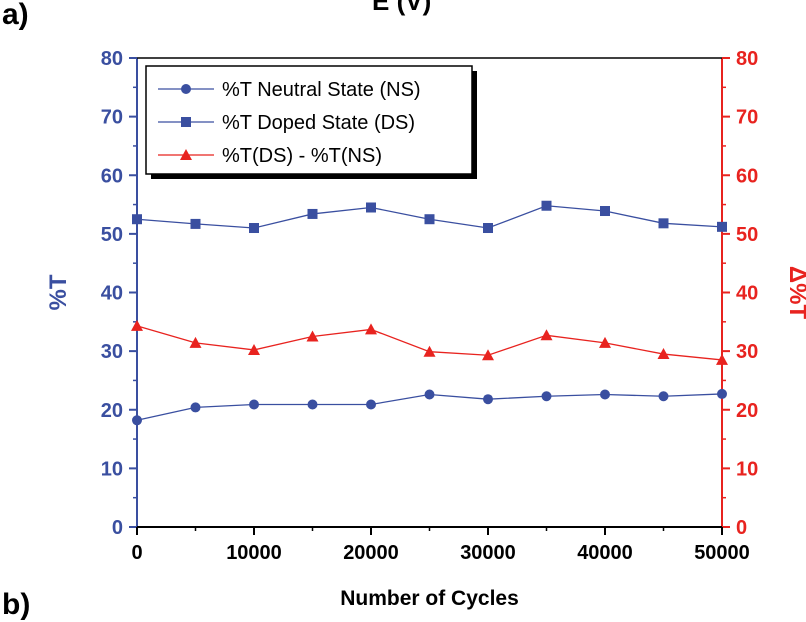 The width and height of the screenshot is (806, 622). I want to click on left-tick-label: 40, so click(112, 294).